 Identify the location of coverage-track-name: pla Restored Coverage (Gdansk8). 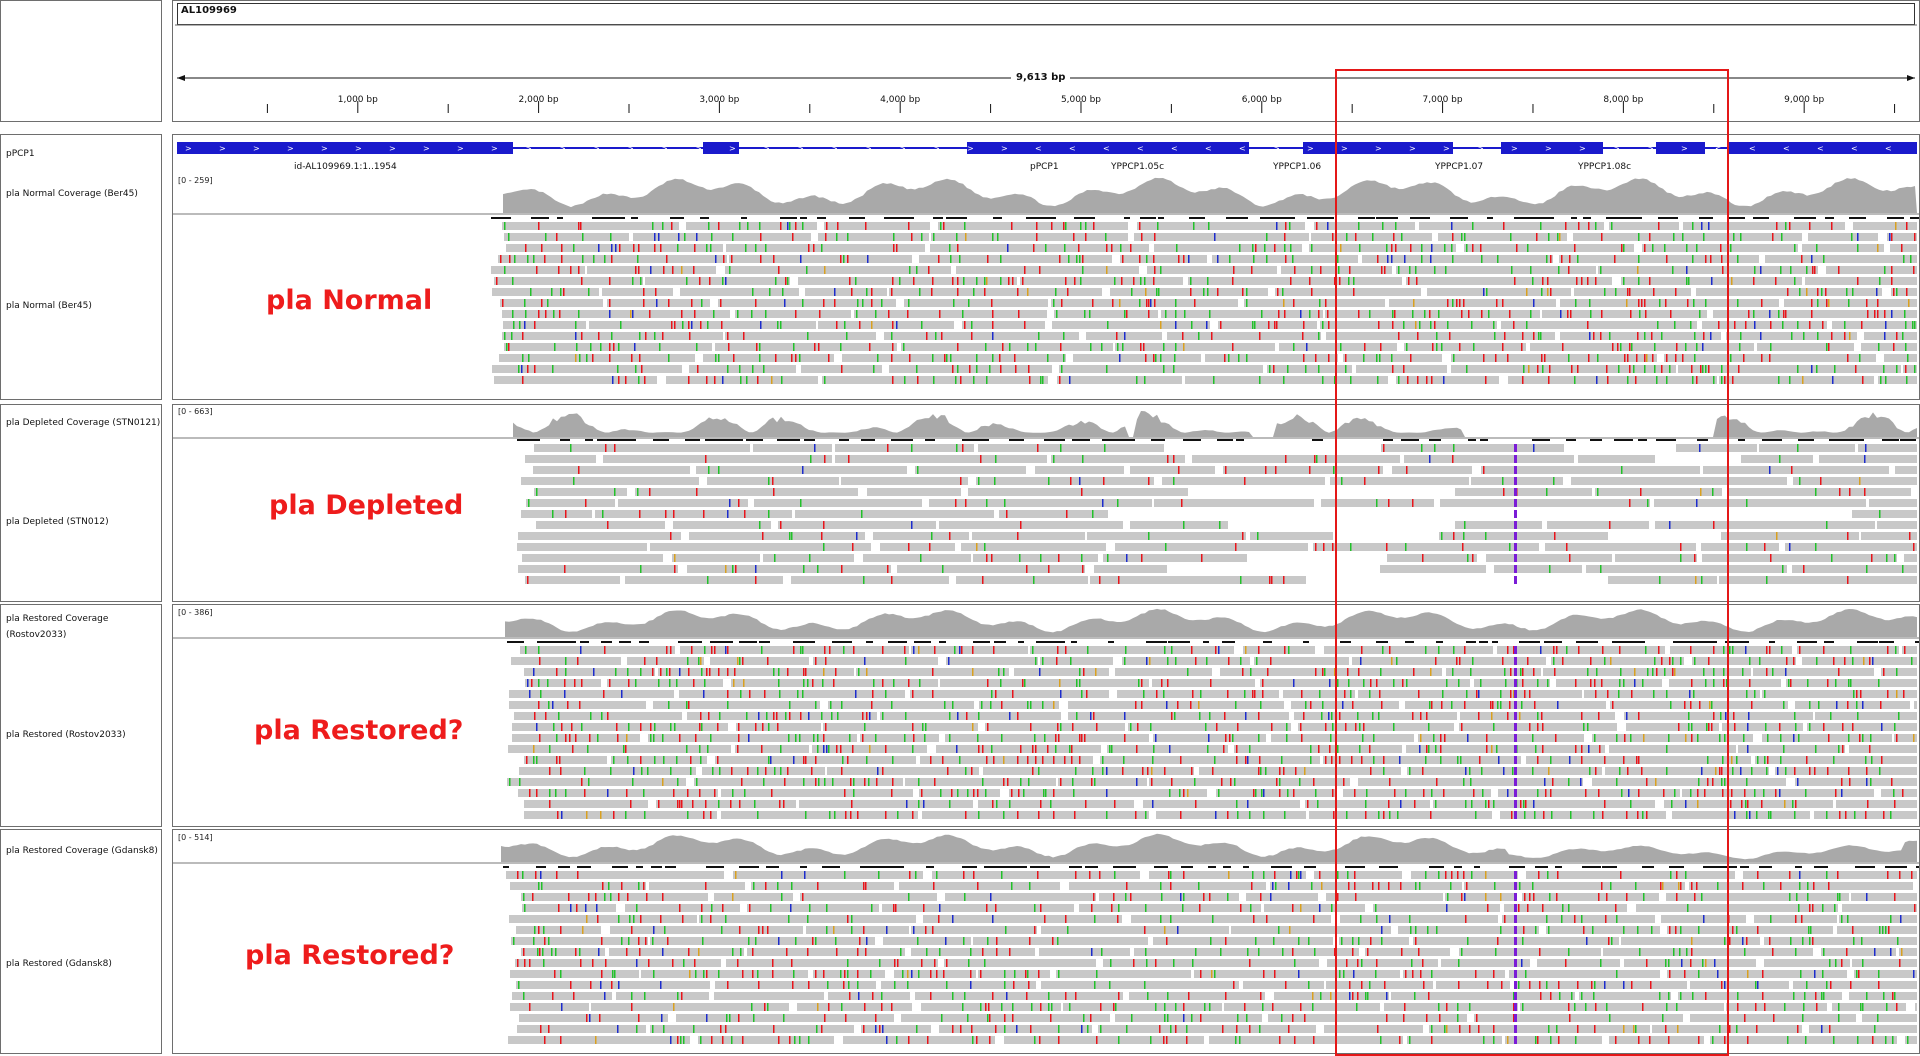
(82, 851).